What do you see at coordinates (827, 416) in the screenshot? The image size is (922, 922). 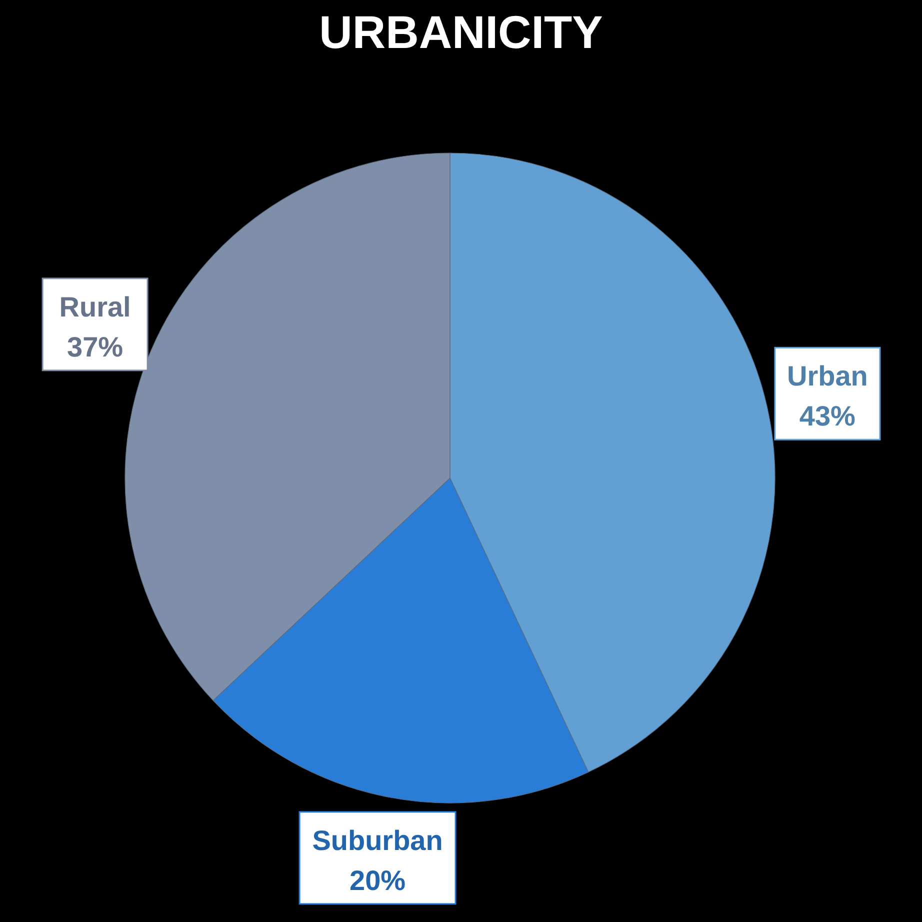 I see `data-label: 43%` at bounding box center [827, 416].